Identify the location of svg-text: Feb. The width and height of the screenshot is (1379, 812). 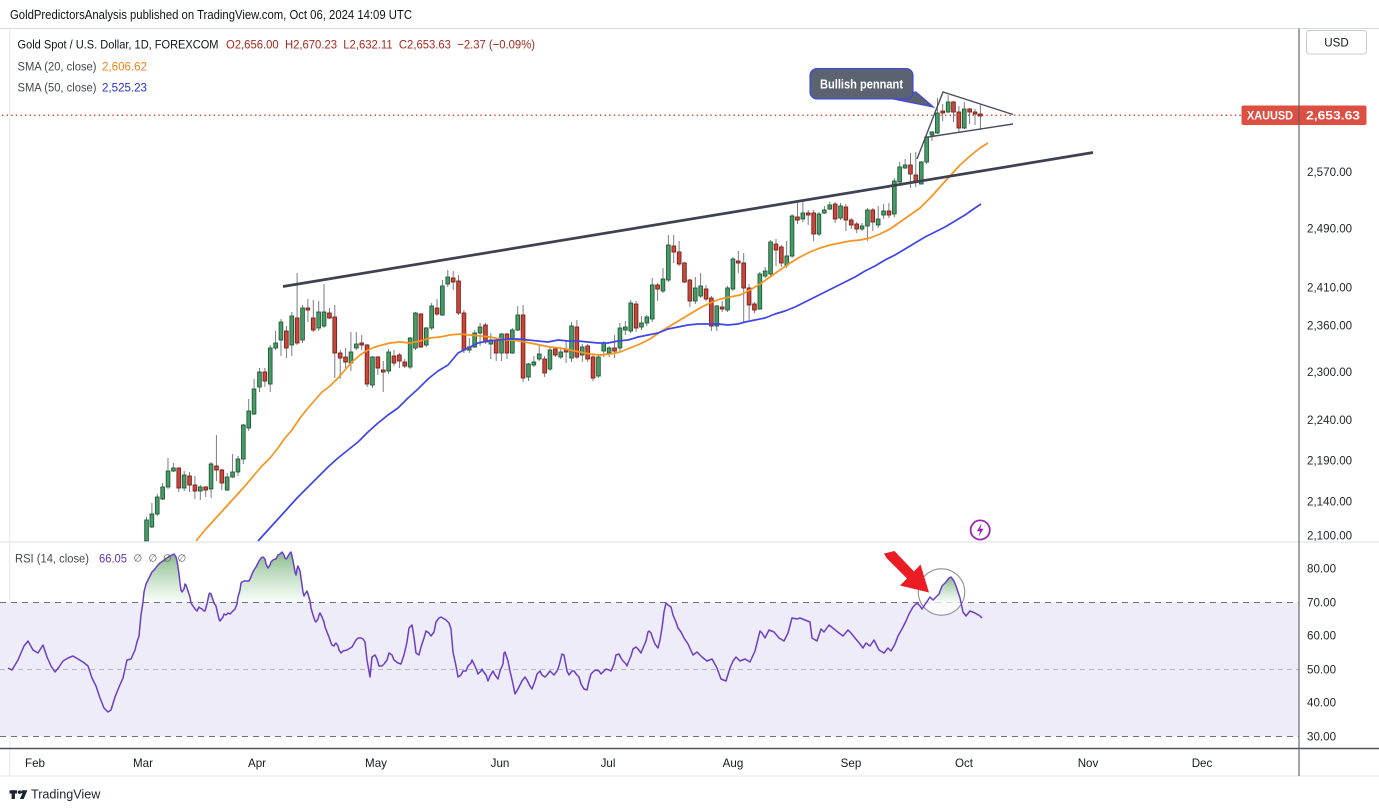
(35, 763).